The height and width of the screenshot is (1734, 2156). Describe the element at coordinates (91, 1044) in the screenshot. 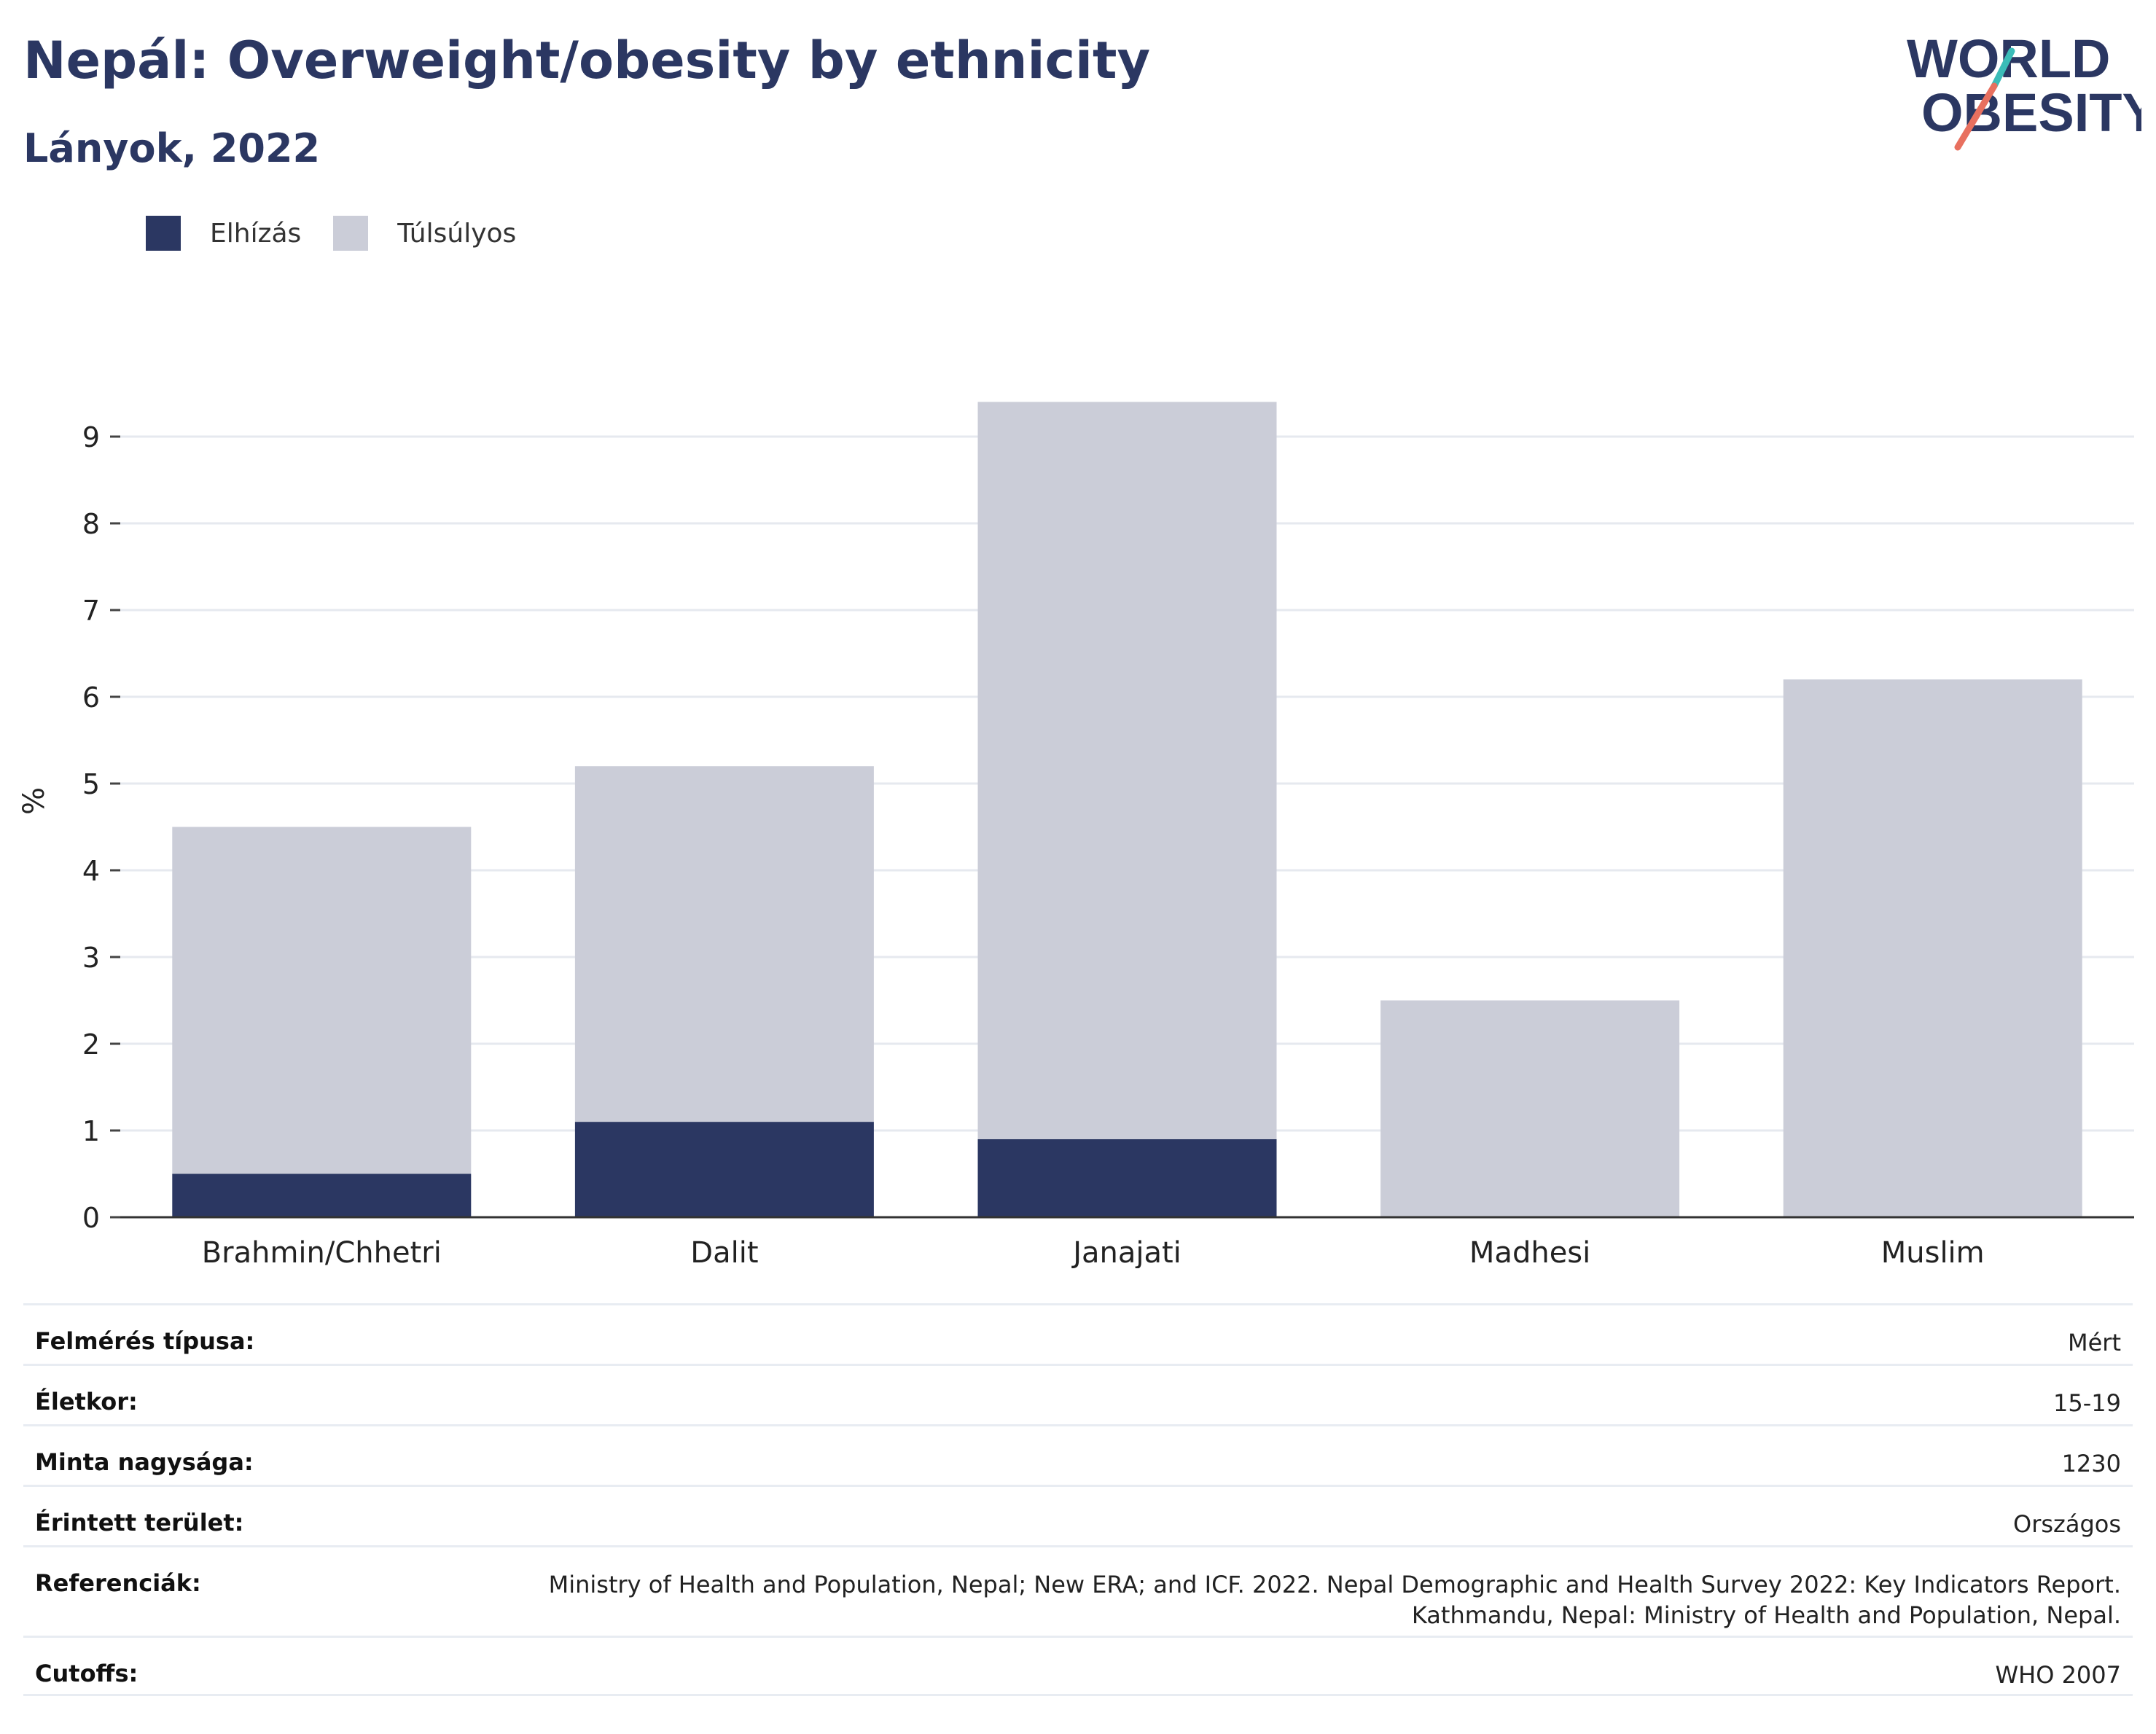

I see `y-tick-label: 2` at that location.